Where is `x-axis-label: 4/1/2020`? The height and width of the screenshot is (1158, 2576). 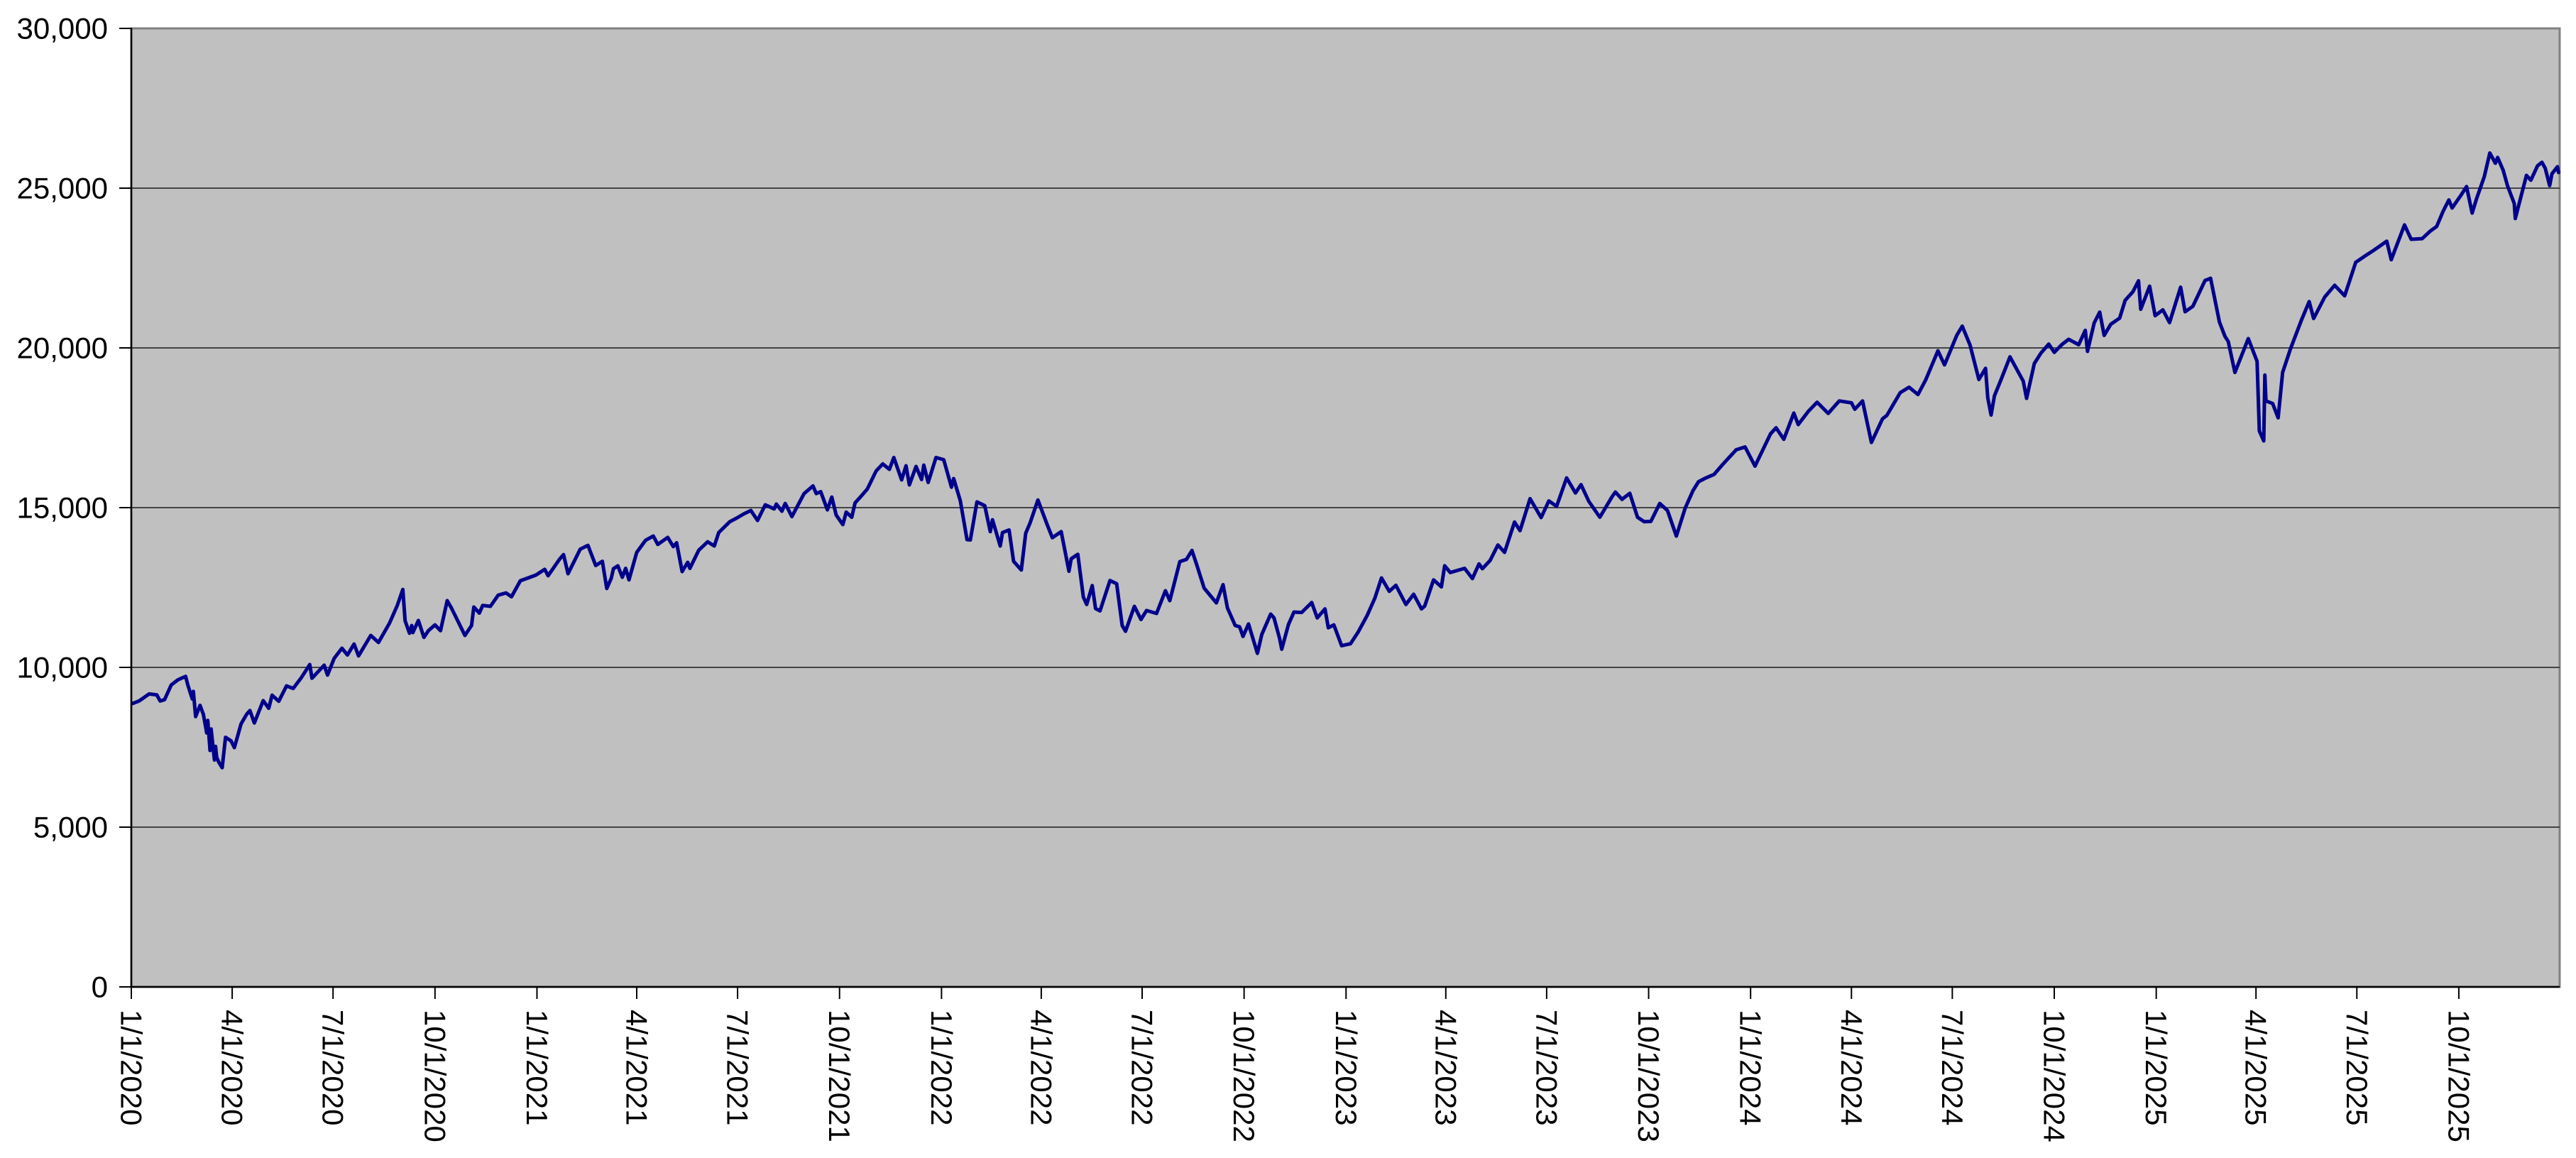
x-axis-label: 4/1/2020 is located at coordinates (233, 1068).